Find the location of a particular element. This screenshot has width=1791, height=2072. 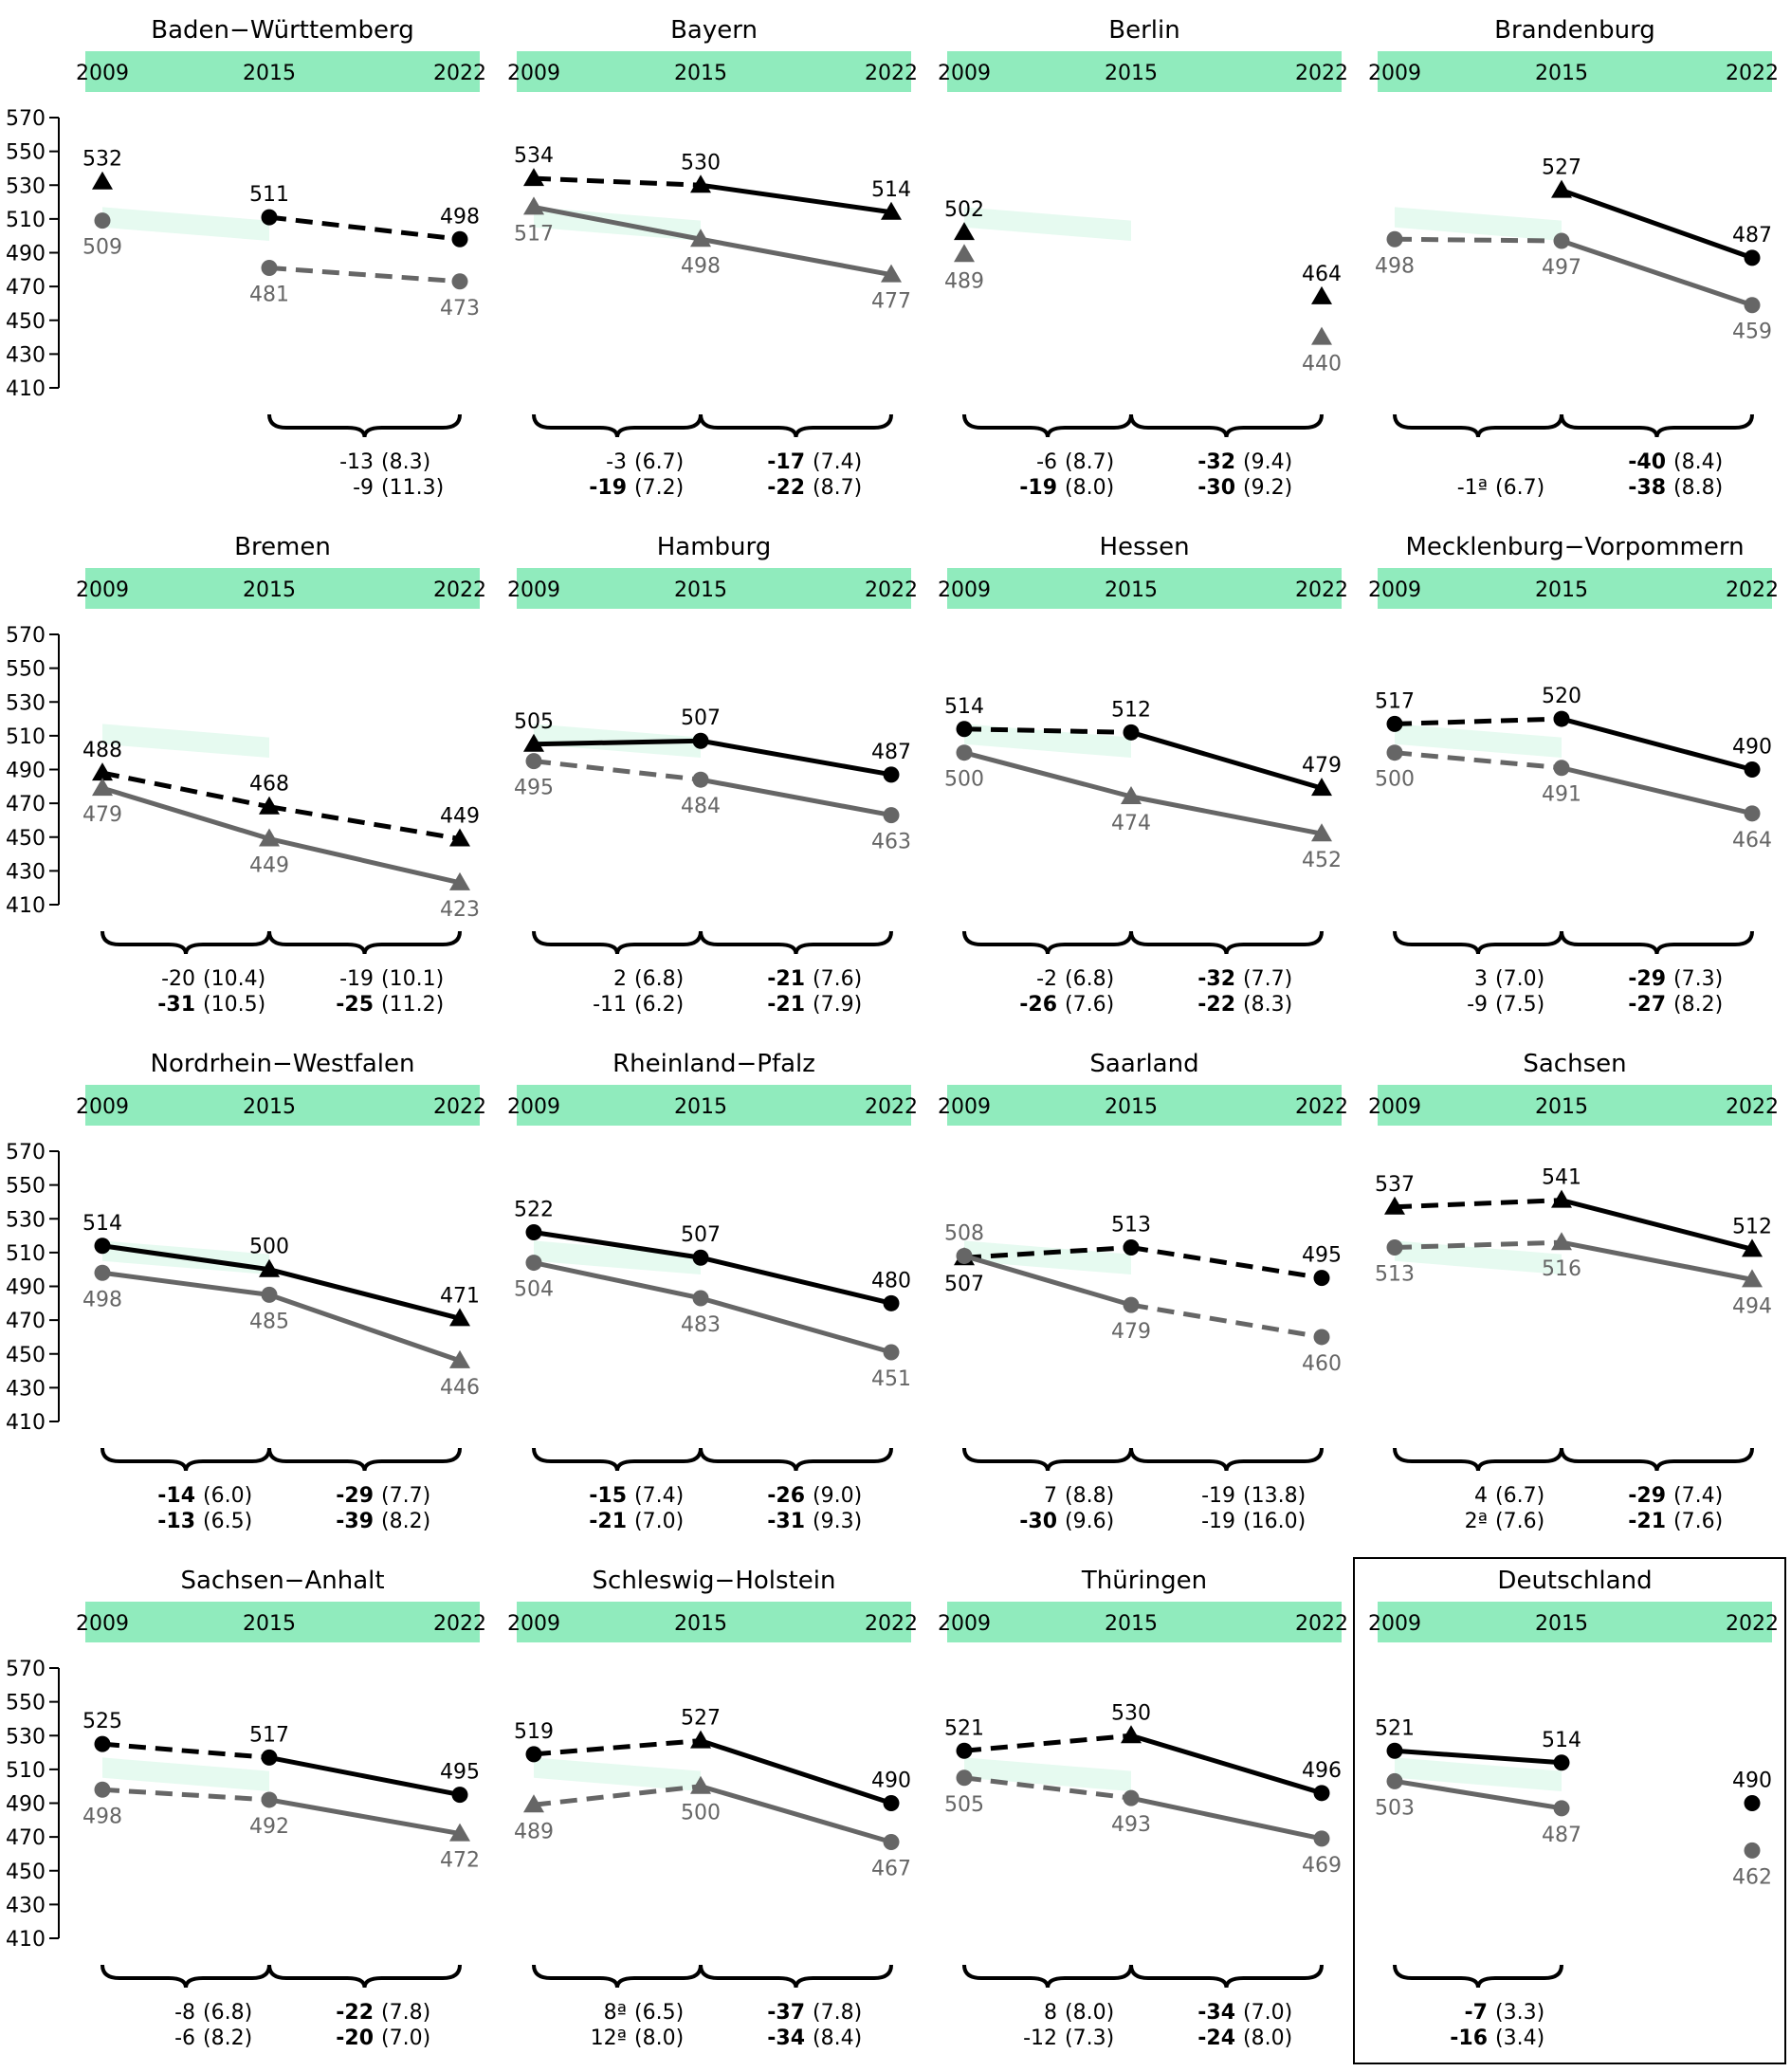

diff-se: (8.2) is located at coordinates (405, 1521).